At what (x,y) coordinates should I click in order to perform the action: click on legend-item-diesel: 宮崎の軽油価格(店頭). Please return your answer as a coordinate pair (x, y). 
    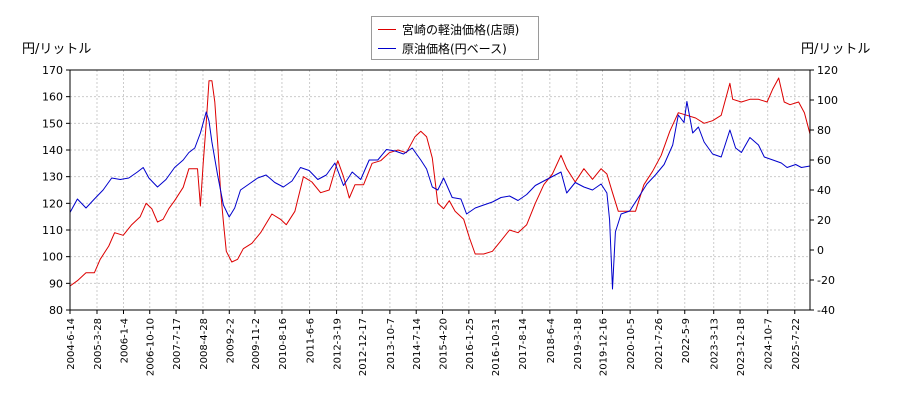
    Looking at the image, I should click on (448, 29).